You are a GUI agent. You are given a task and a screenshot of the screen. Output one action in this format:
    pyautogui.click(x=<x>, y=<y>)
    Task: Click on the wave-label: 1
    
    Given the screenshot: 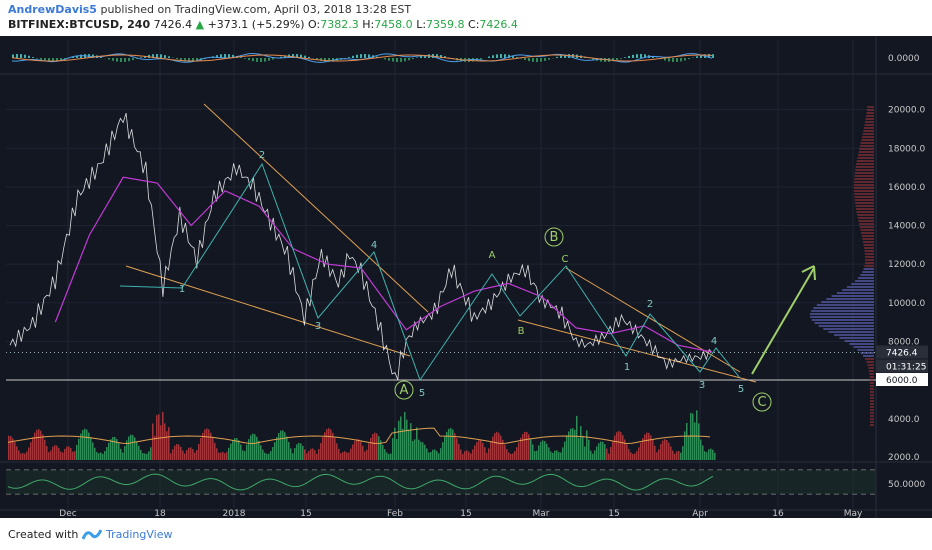 What is the action you would take?
    pyautogui.click(x=182, y=289)
    